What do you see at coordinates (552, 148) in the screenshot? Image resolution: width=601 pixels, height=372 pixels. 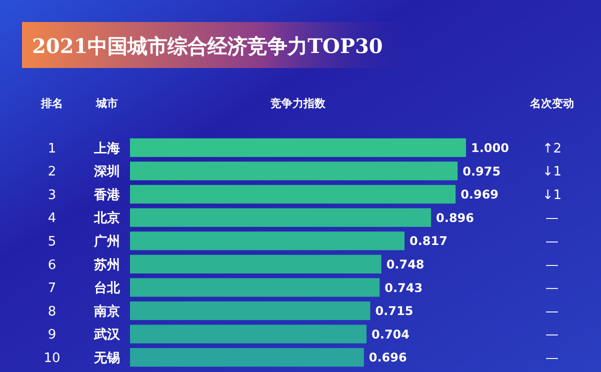 I see `text: ↑2` at bounding box center [552, 148].